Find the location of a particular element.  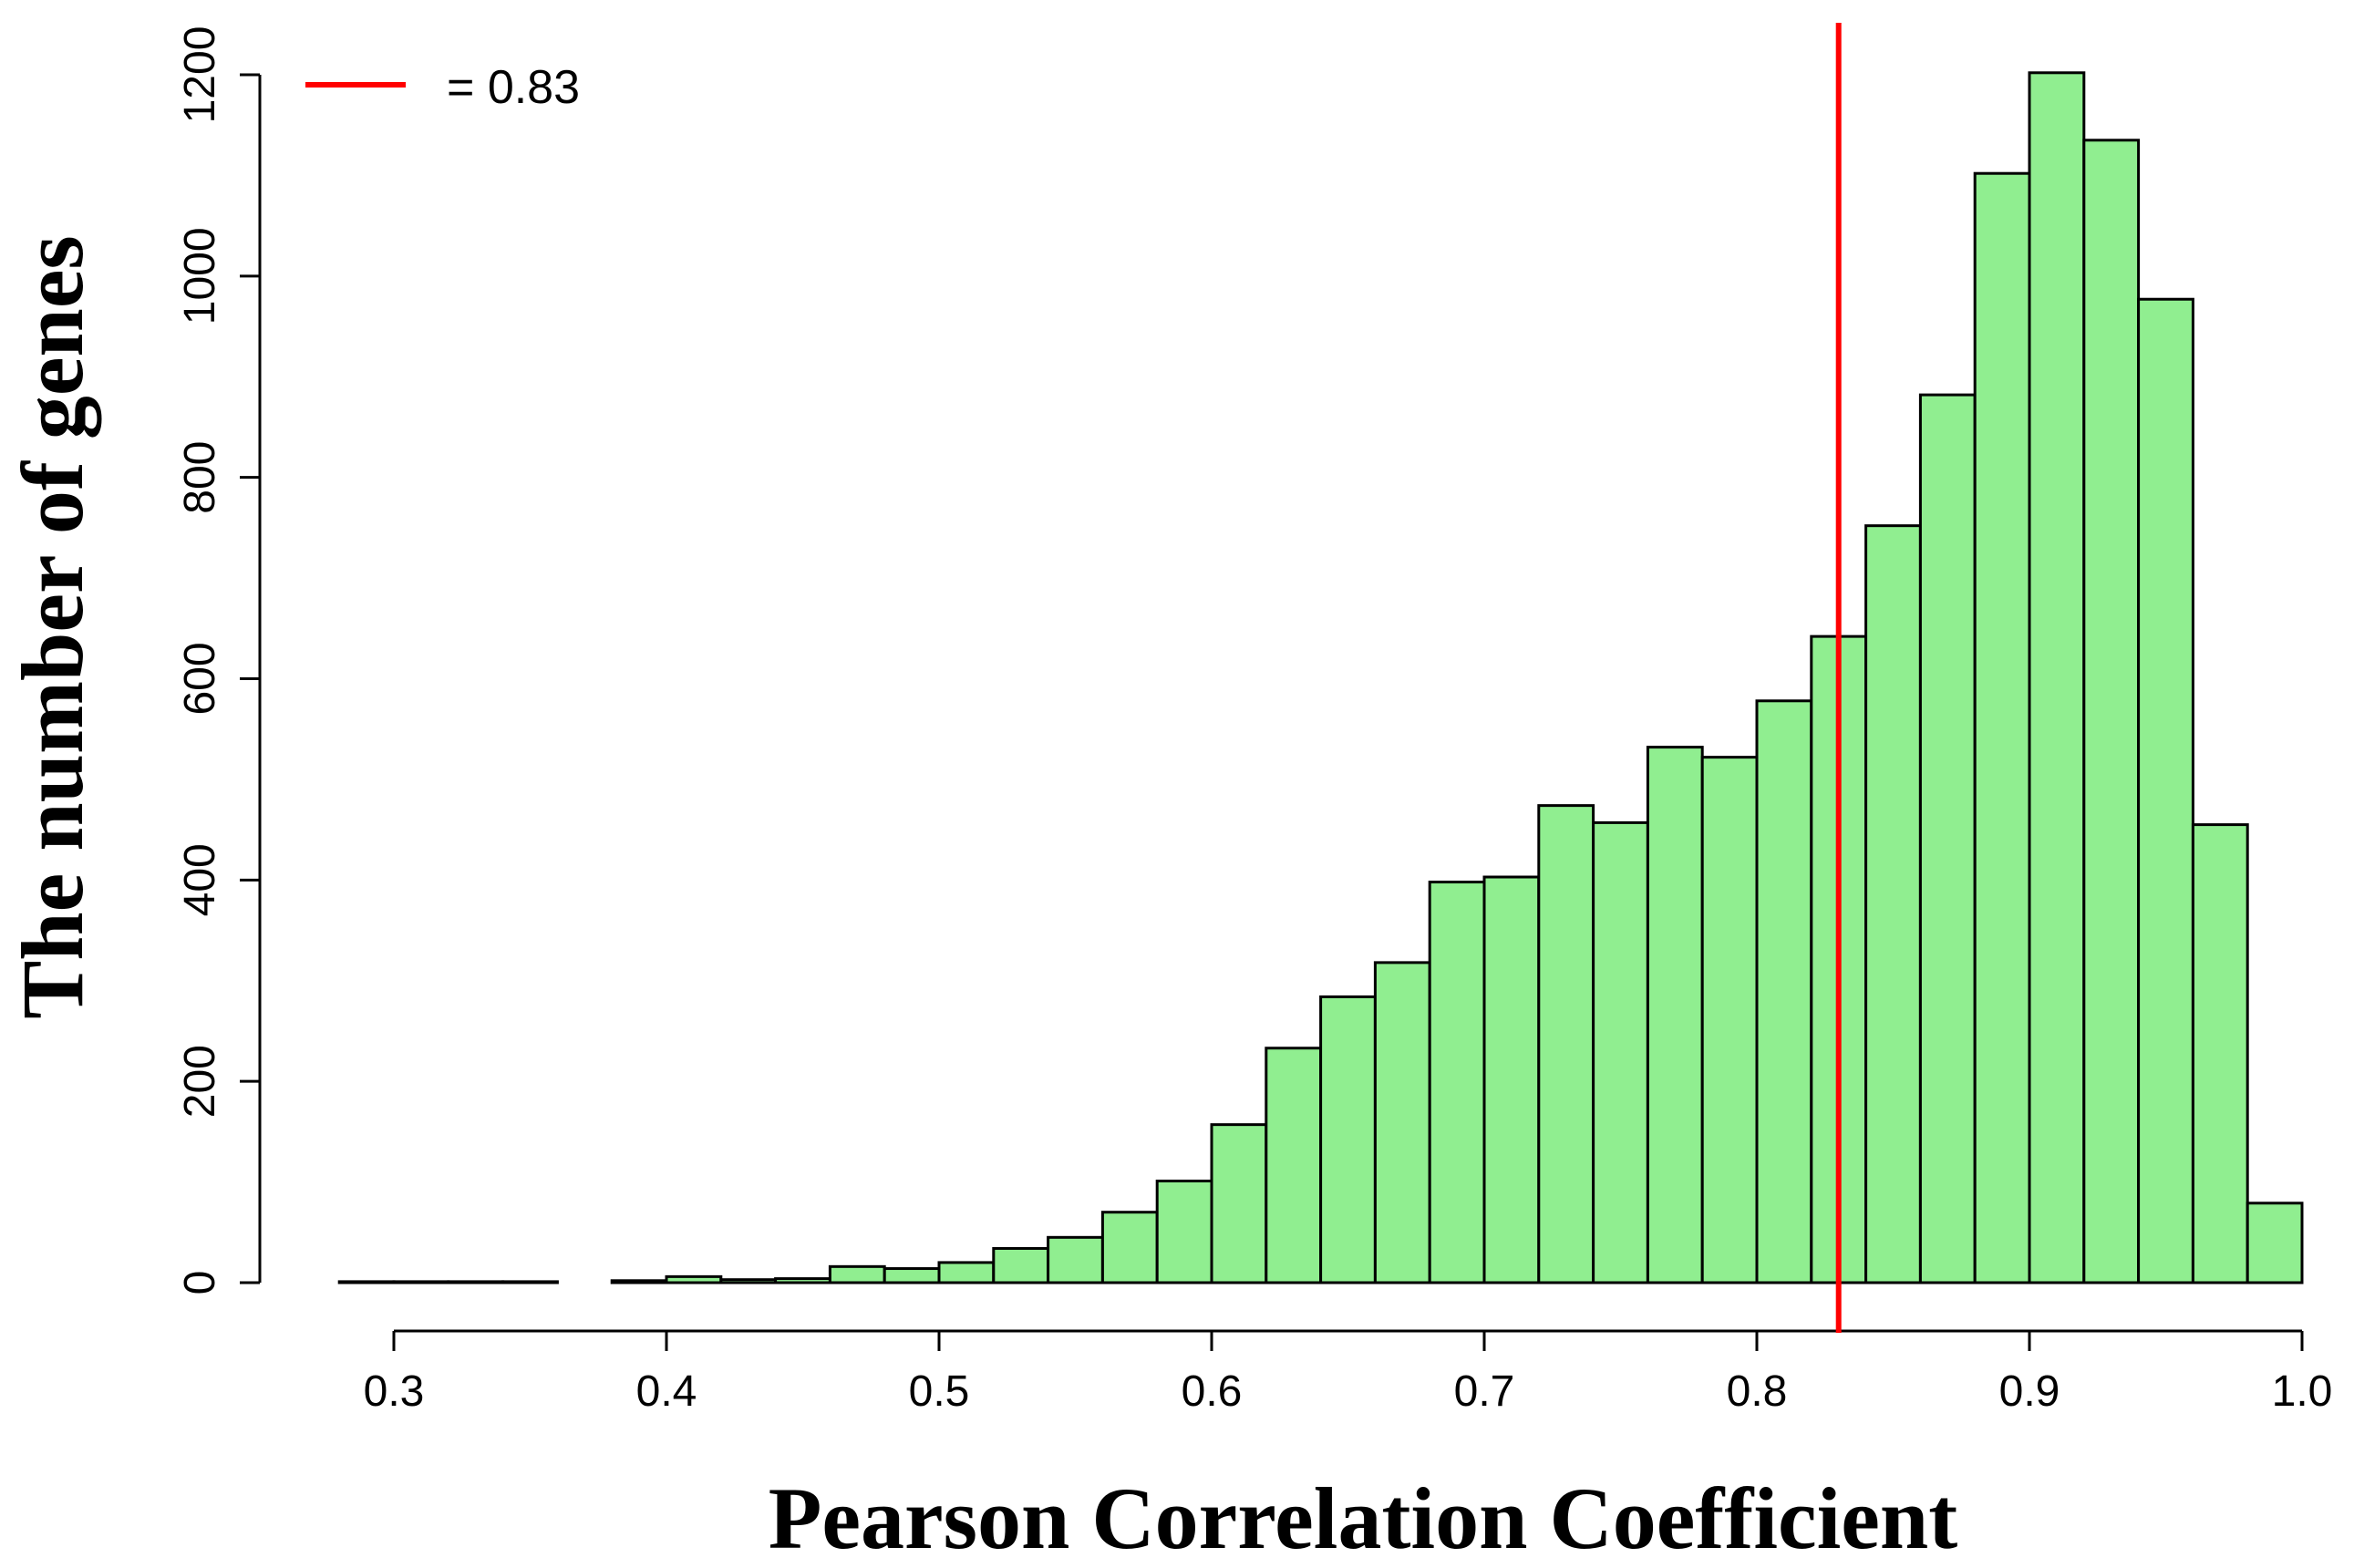

x-tick-label: 0.5 is located at coordinates (939, 1391).